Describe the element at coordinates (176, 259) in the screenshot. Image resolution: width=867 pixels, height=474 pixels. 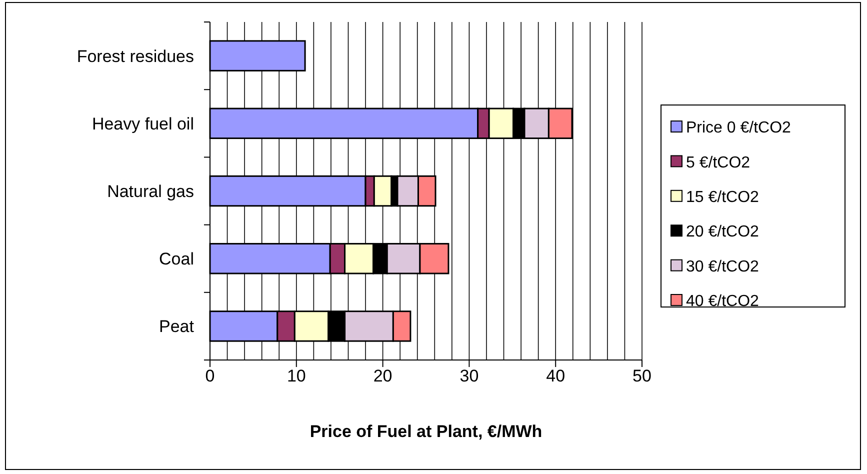
I see `y-tick-label: Coal` at that location.